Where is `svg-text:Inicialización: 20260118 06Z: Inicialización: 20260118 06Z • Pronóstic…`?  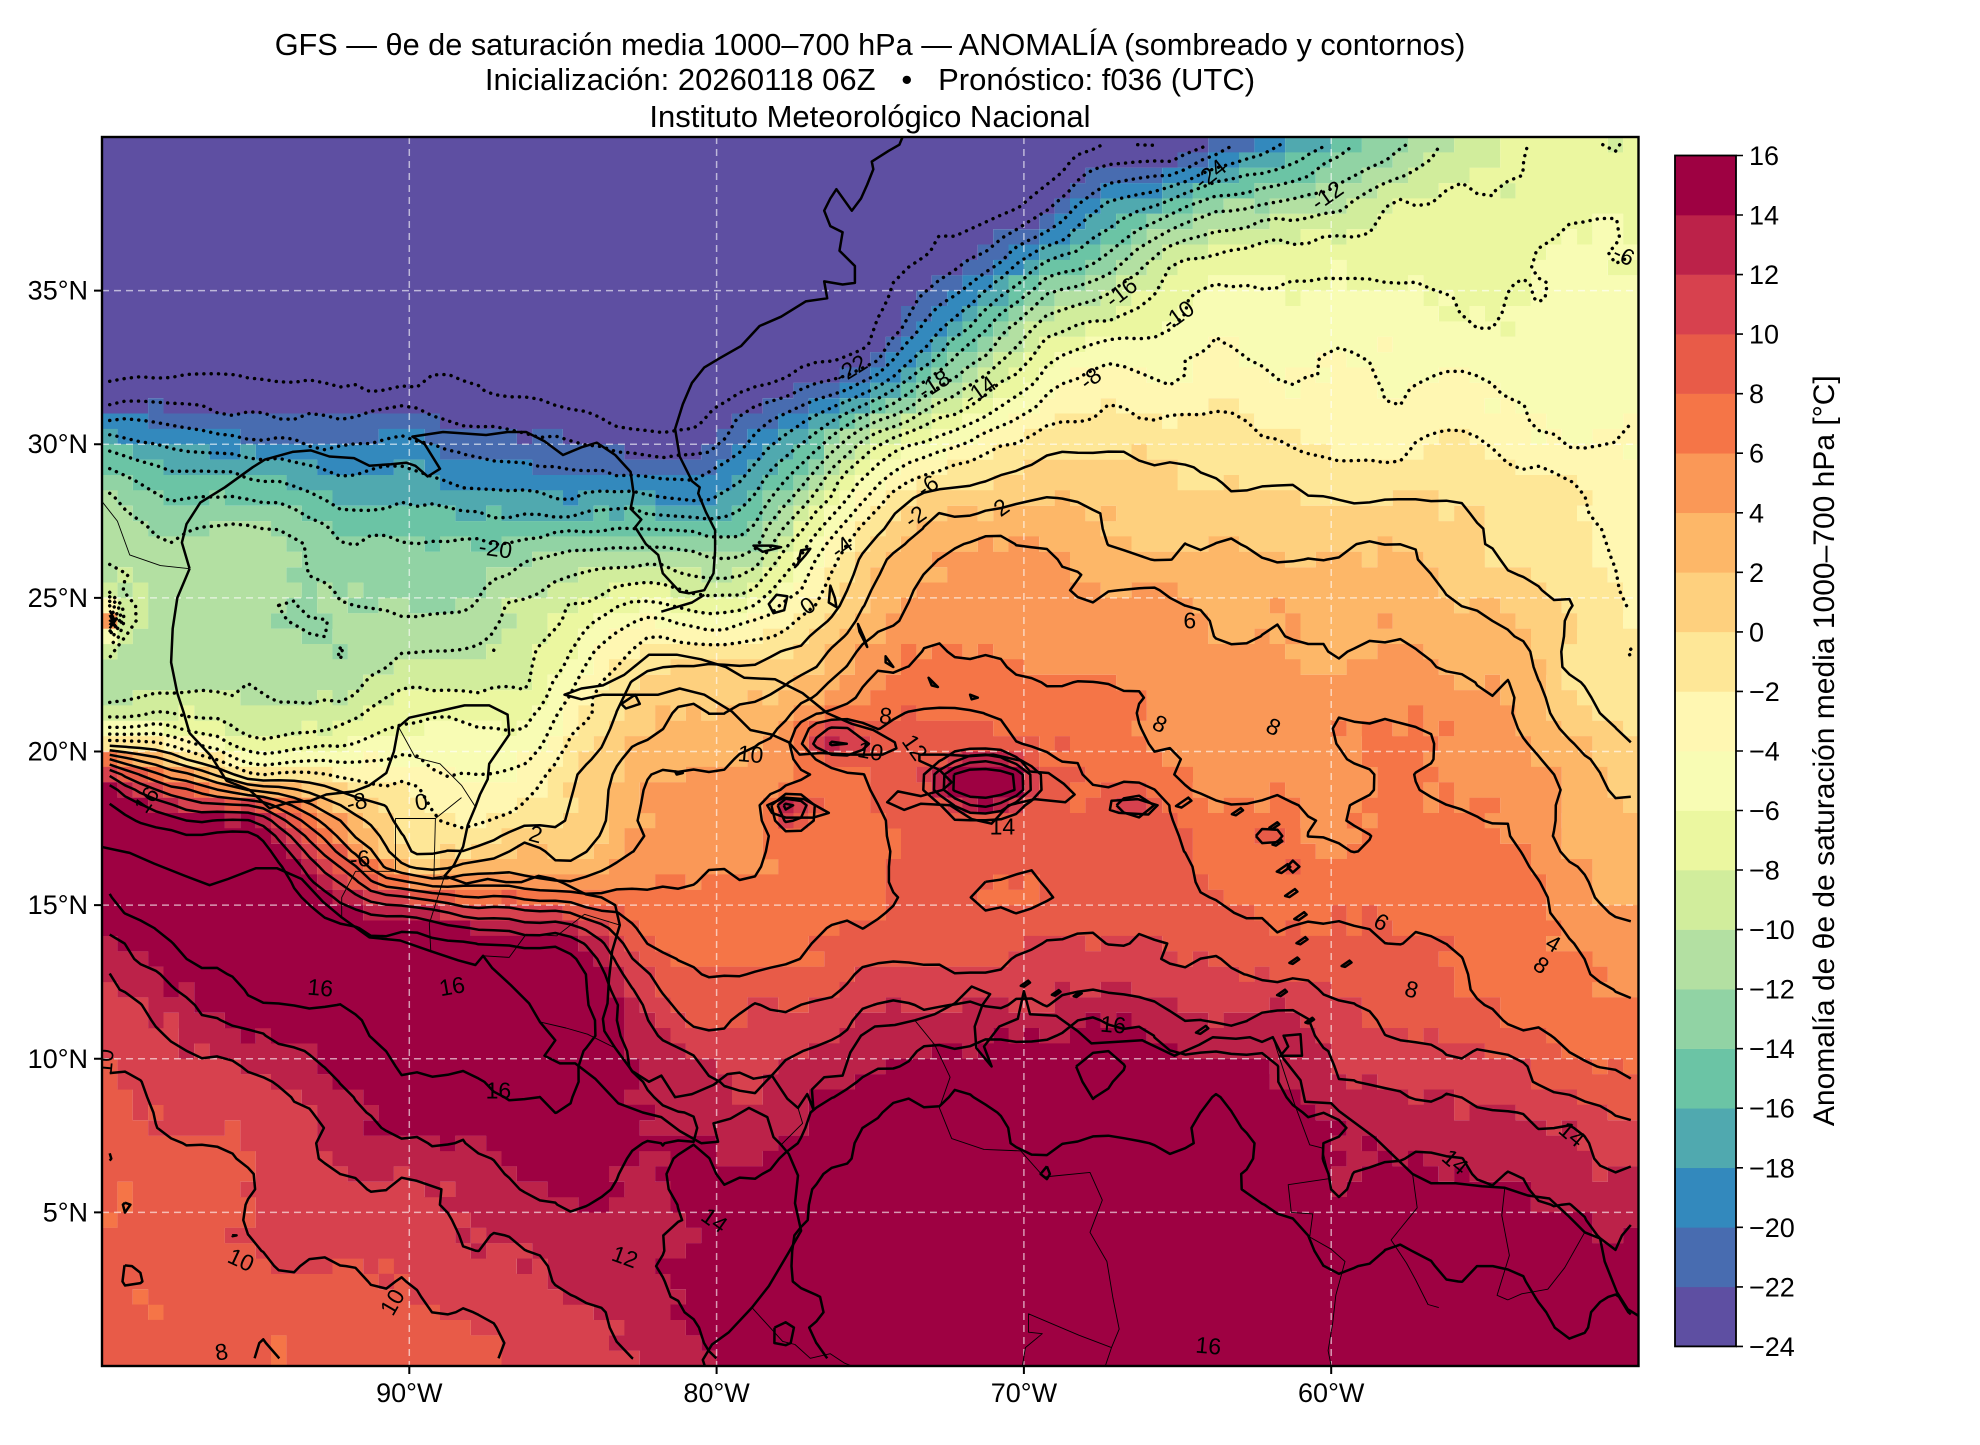
svg-text:Inicialización: 20260118 06Z: Inicialización: 20260118 06Z • Pronóstic… is located at coordinates (870, 79).